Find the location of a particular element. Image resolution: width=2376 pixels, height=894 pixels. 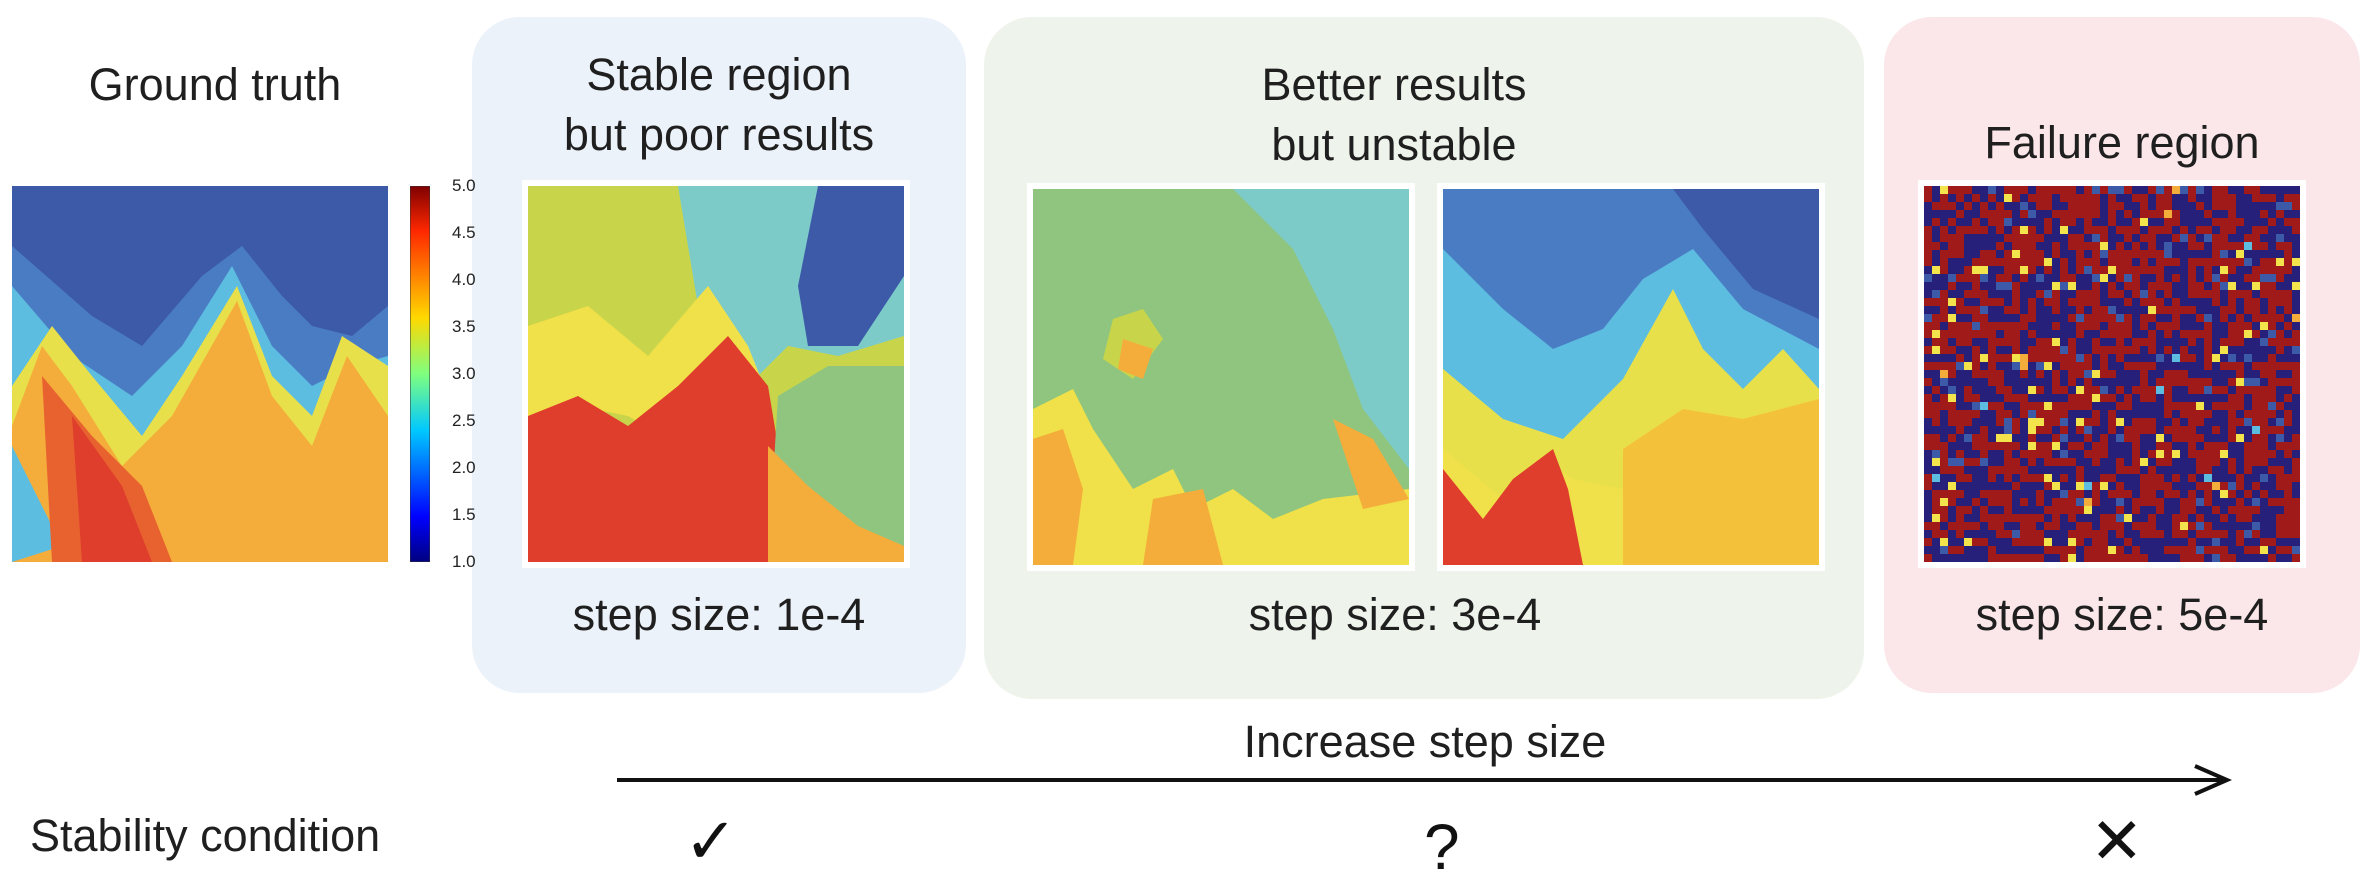

panel-stable-caption: step size: 1e-4 is located at coordinates (719, 614).